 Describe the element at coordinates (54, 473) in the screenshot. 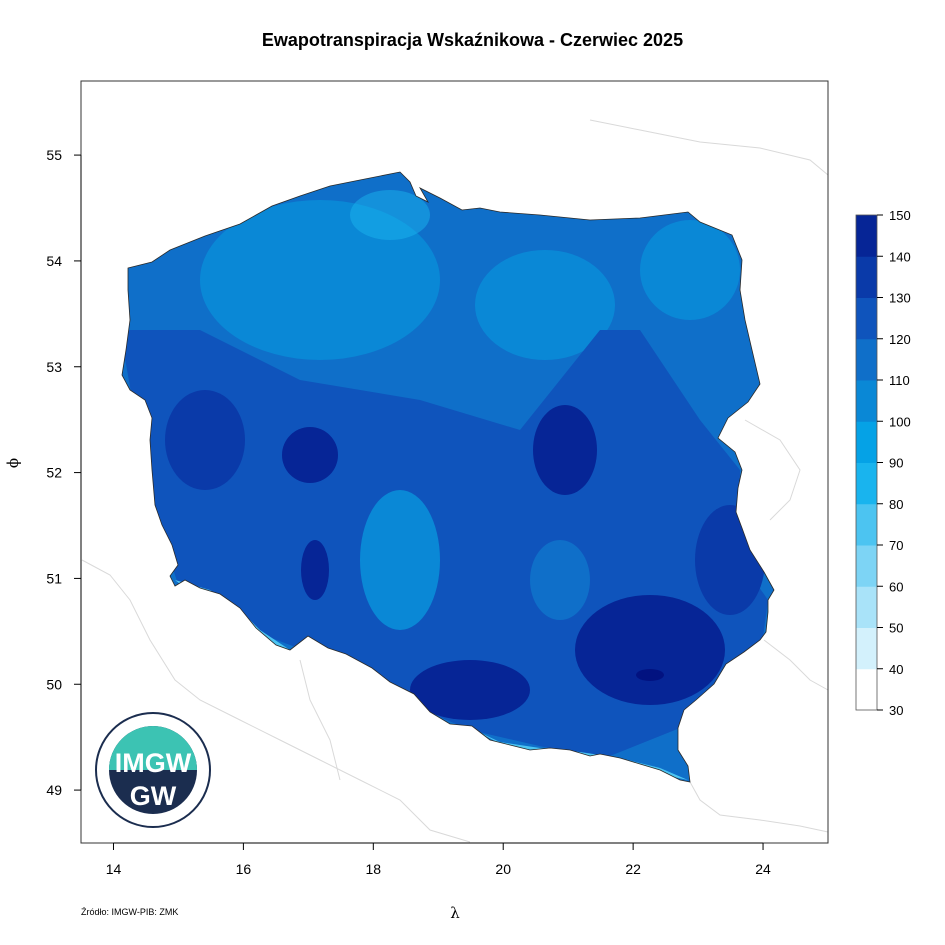

I see `y-tick-label: 52` at that location.